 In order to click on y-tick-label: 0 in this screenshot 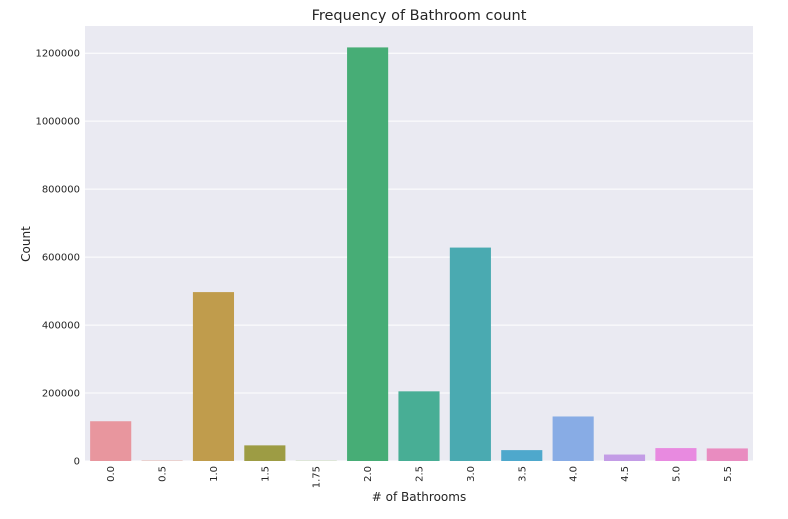, I will do `click(77, 462)`.